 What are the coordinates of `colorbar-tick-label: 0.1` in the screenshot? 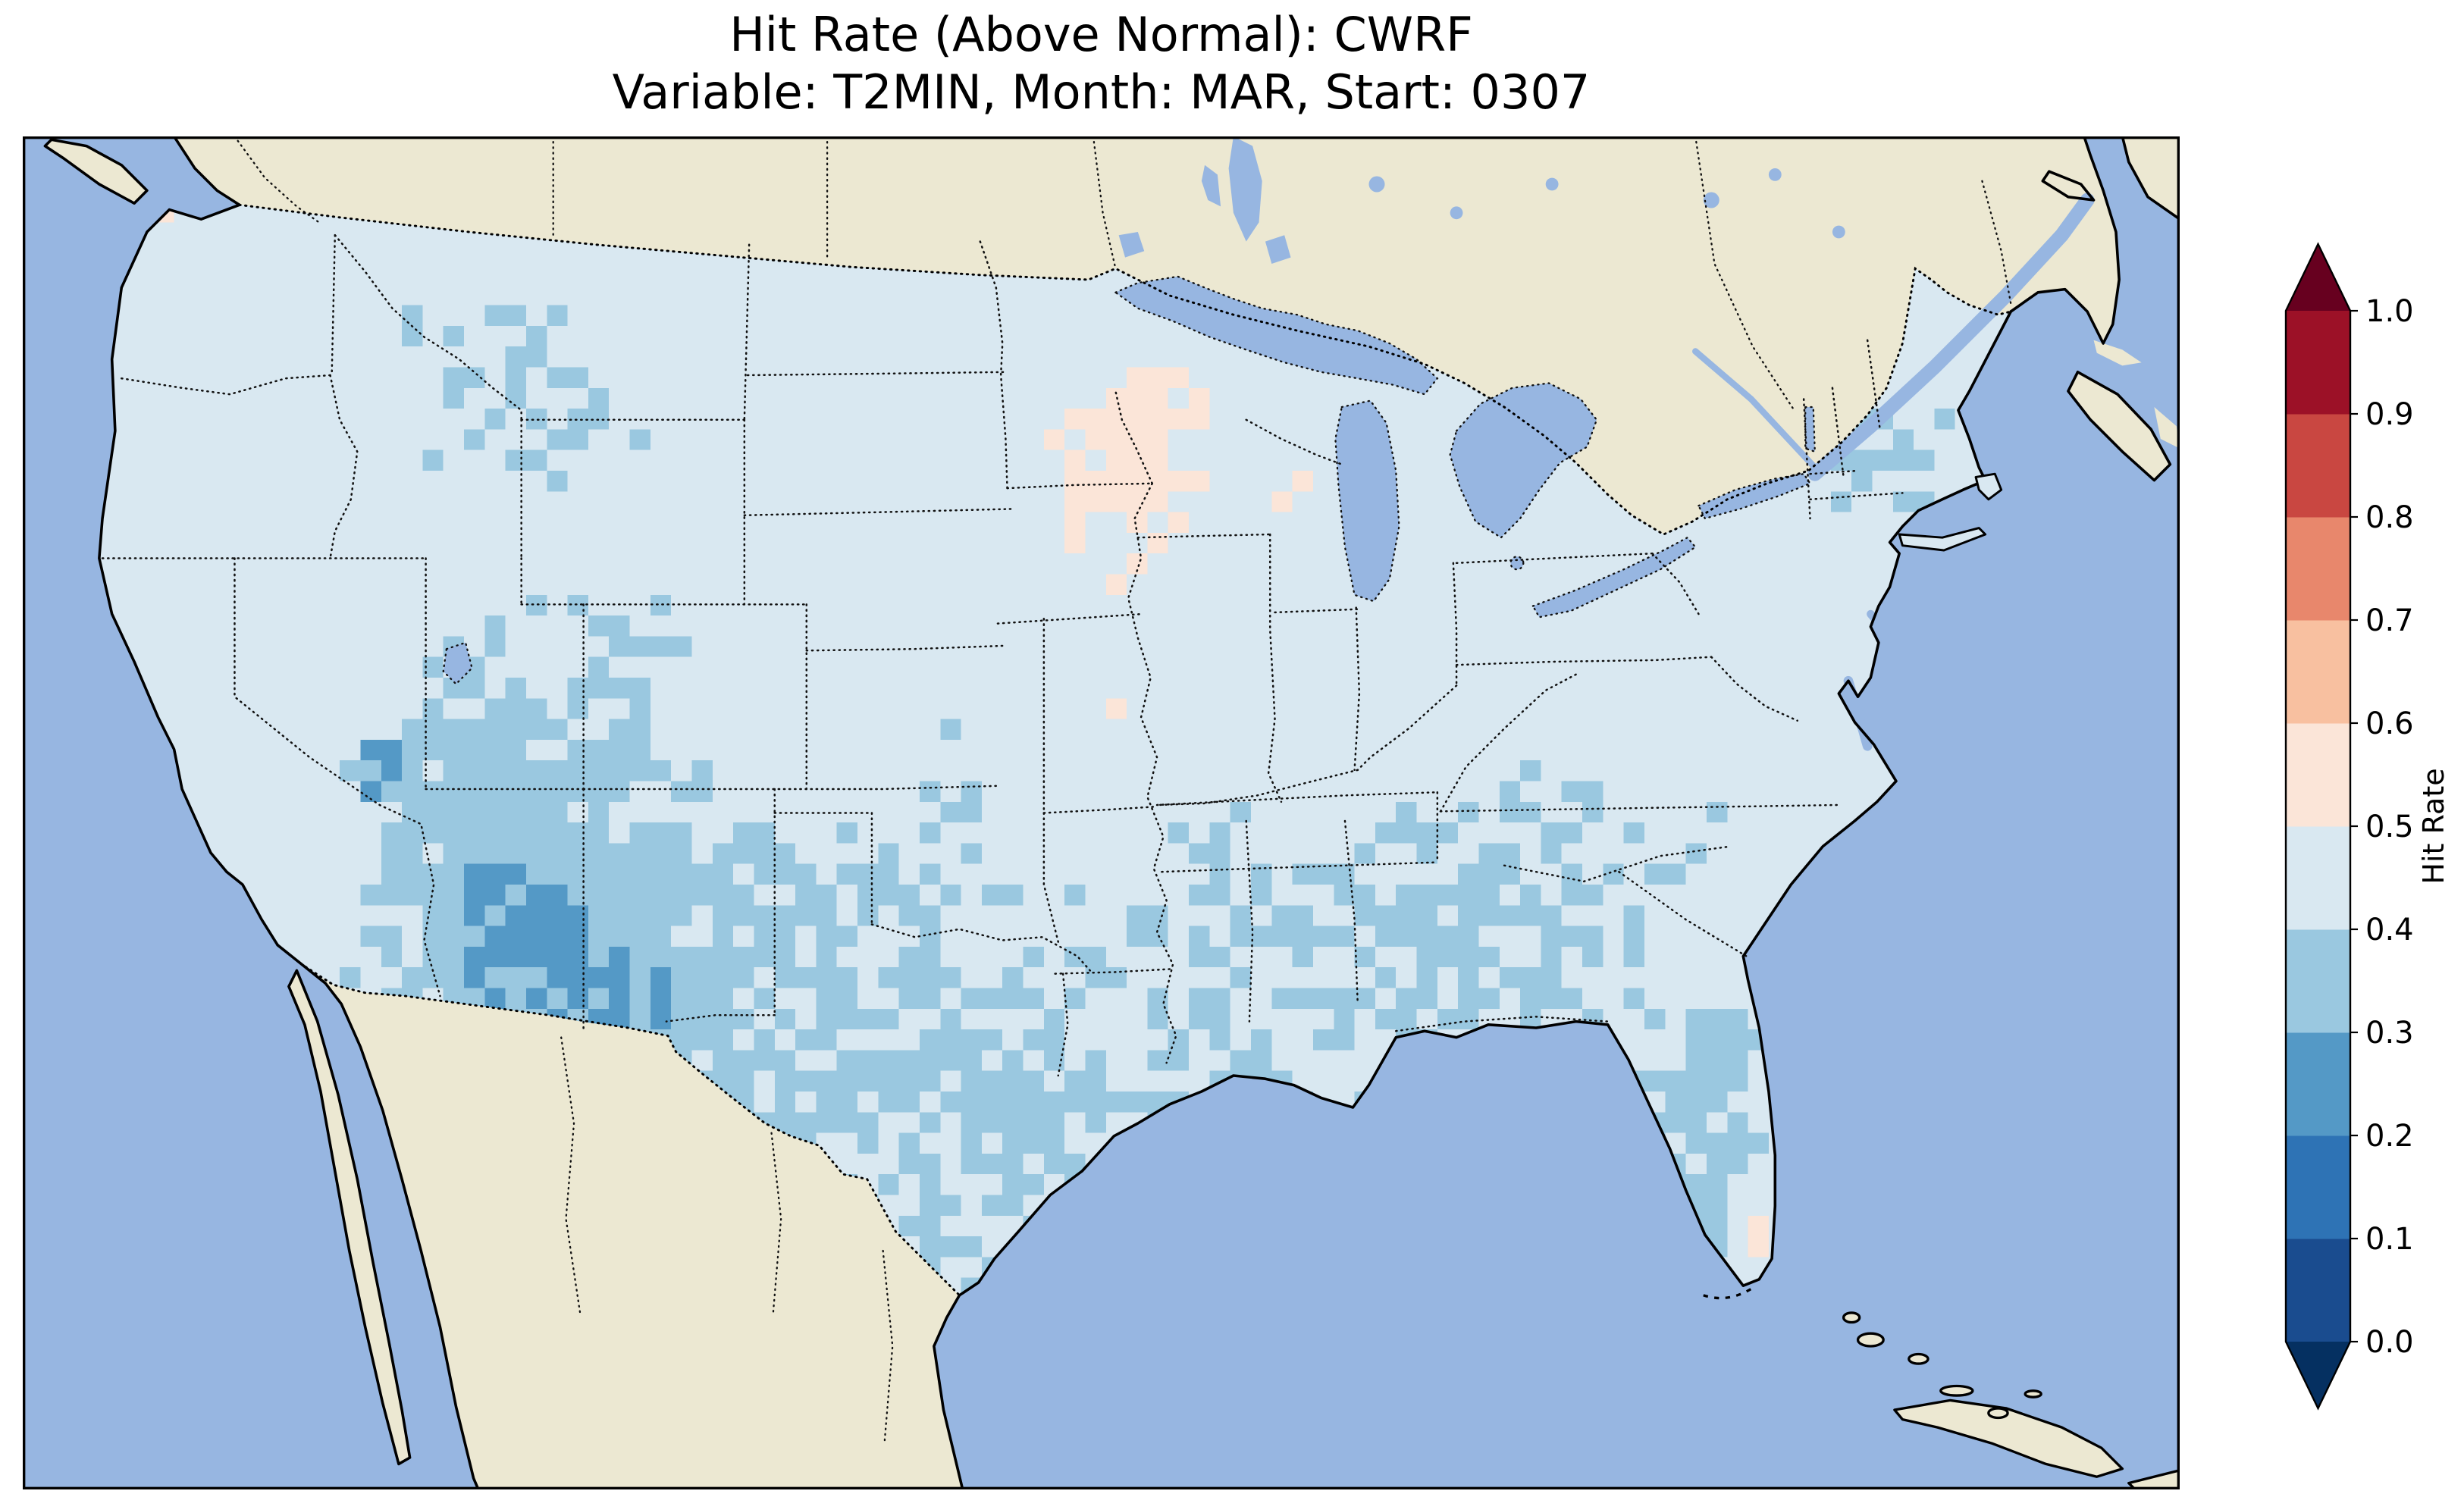 It's located at (2390, 1239).